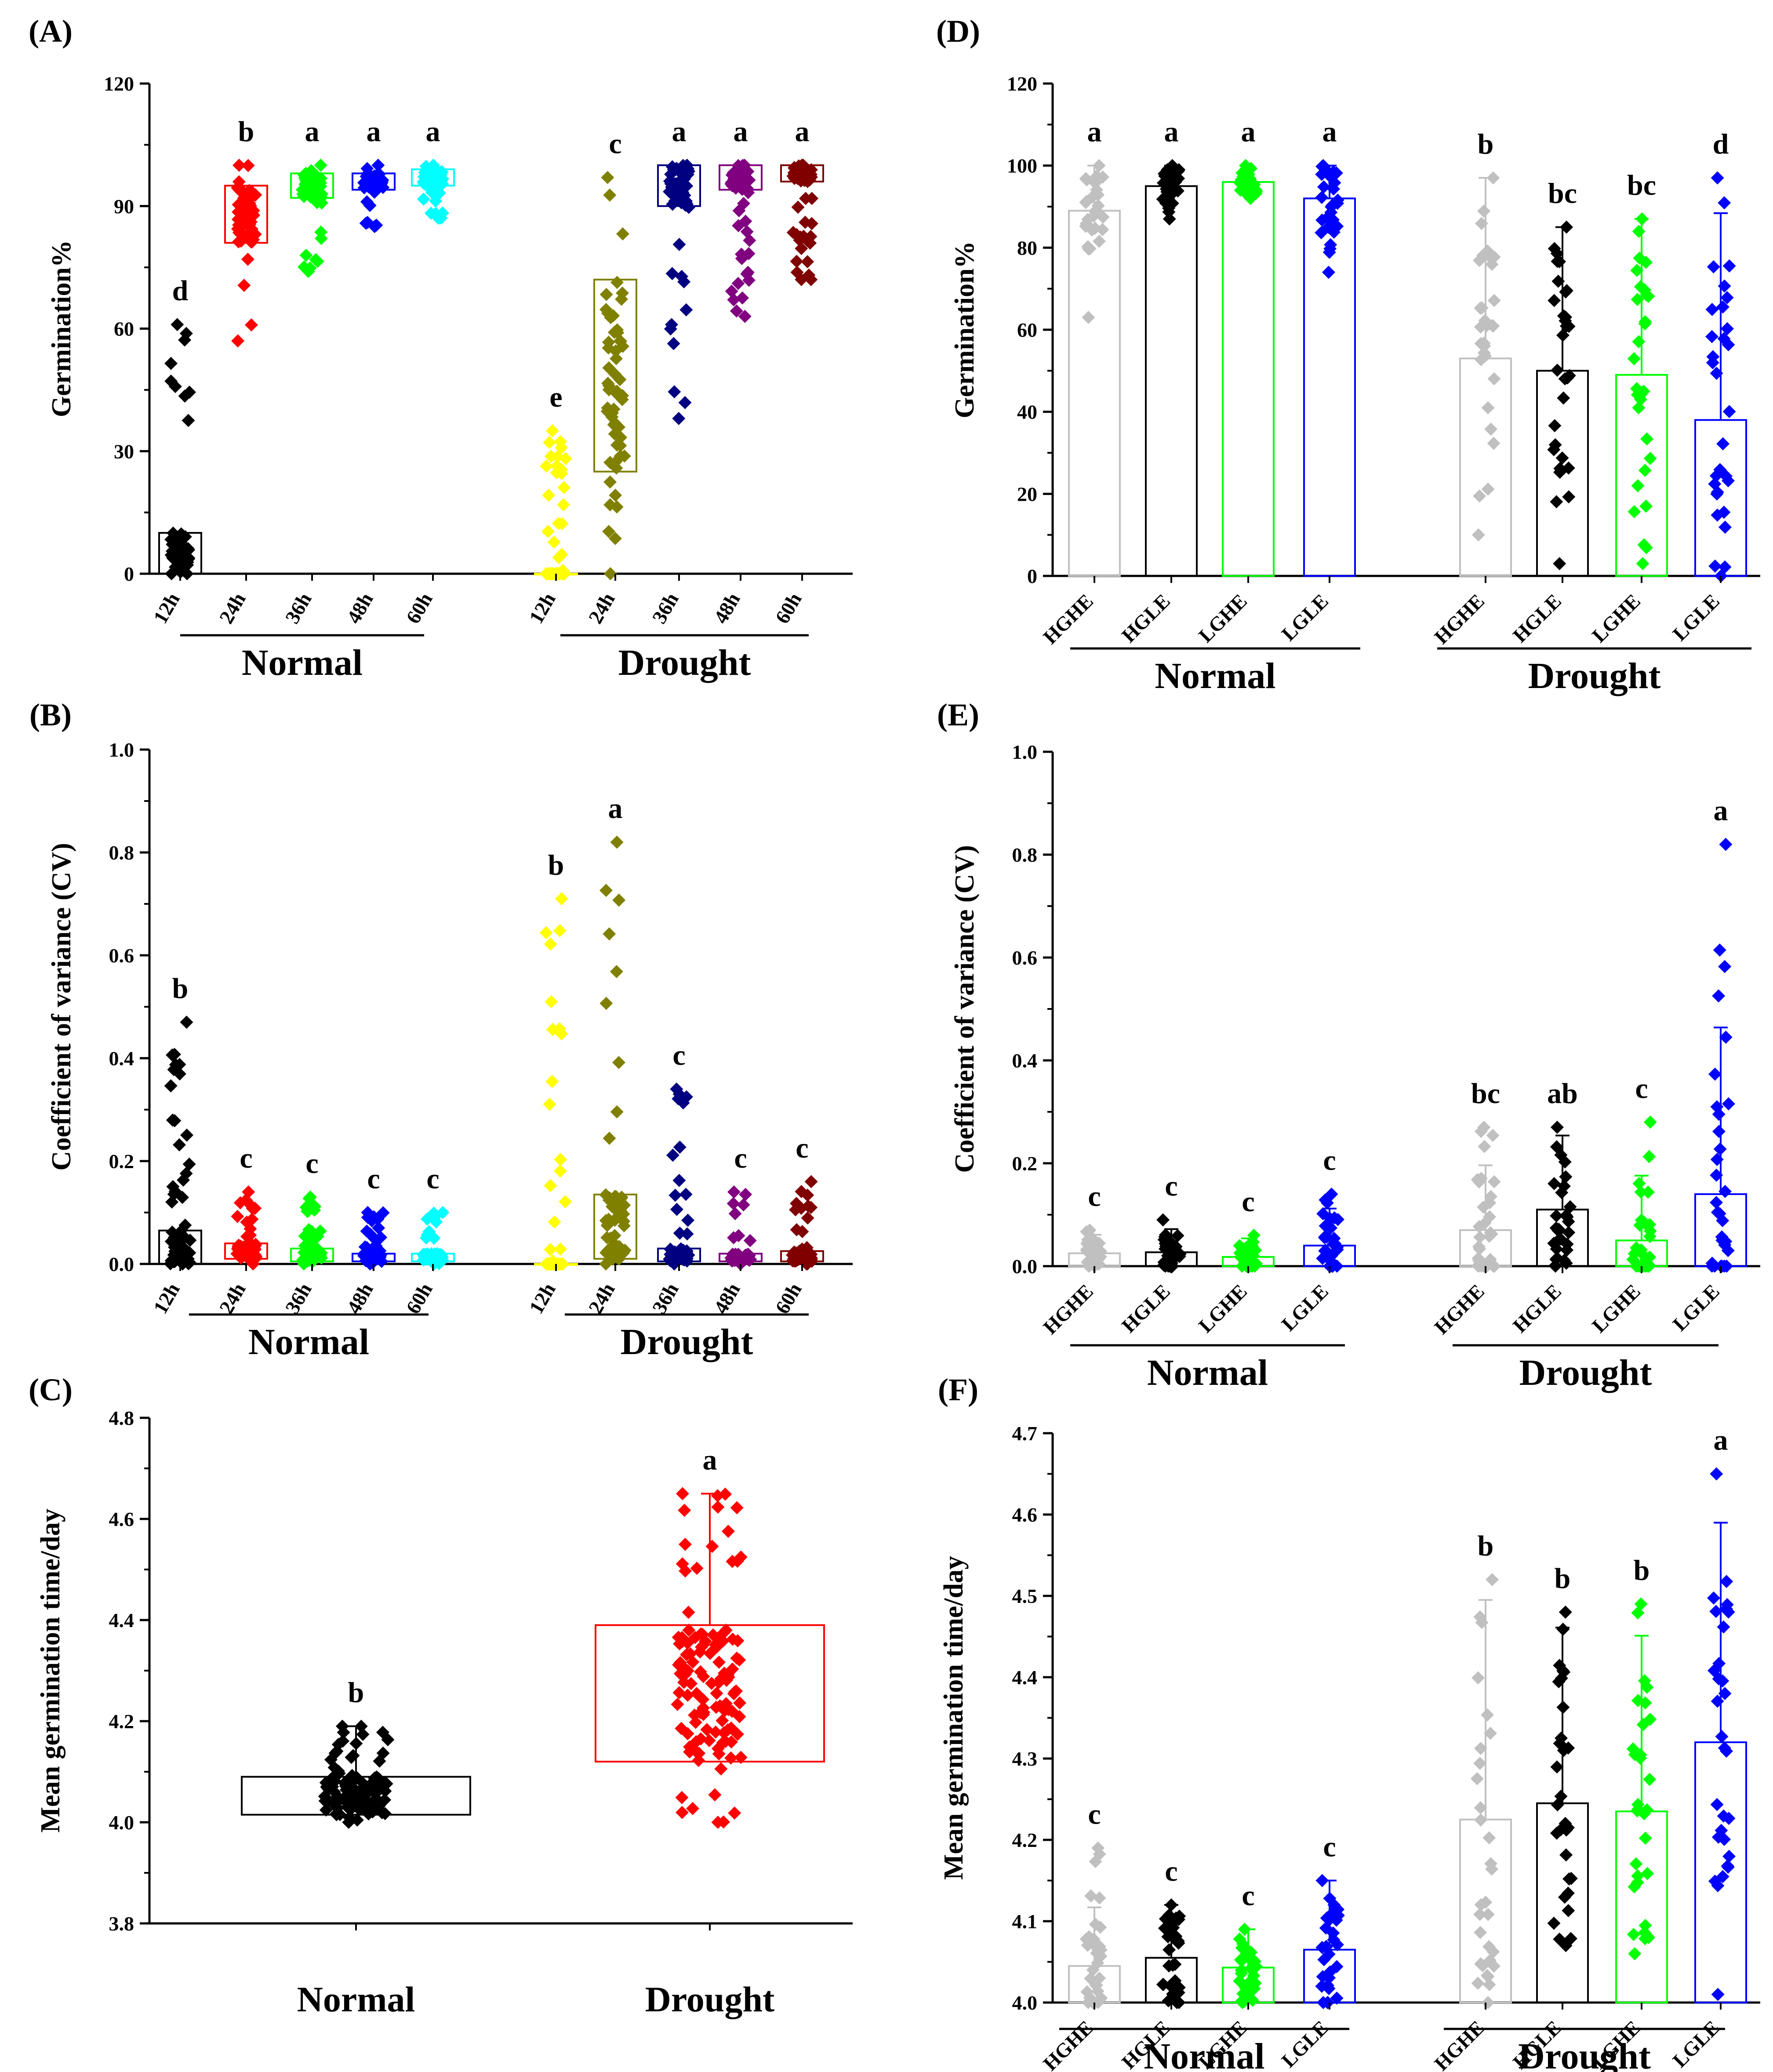  What do you see at coordinates (369, 1241) in the screenshot?
I see `series-normal-48h: c 48h` at bounding box center [369, 1241].